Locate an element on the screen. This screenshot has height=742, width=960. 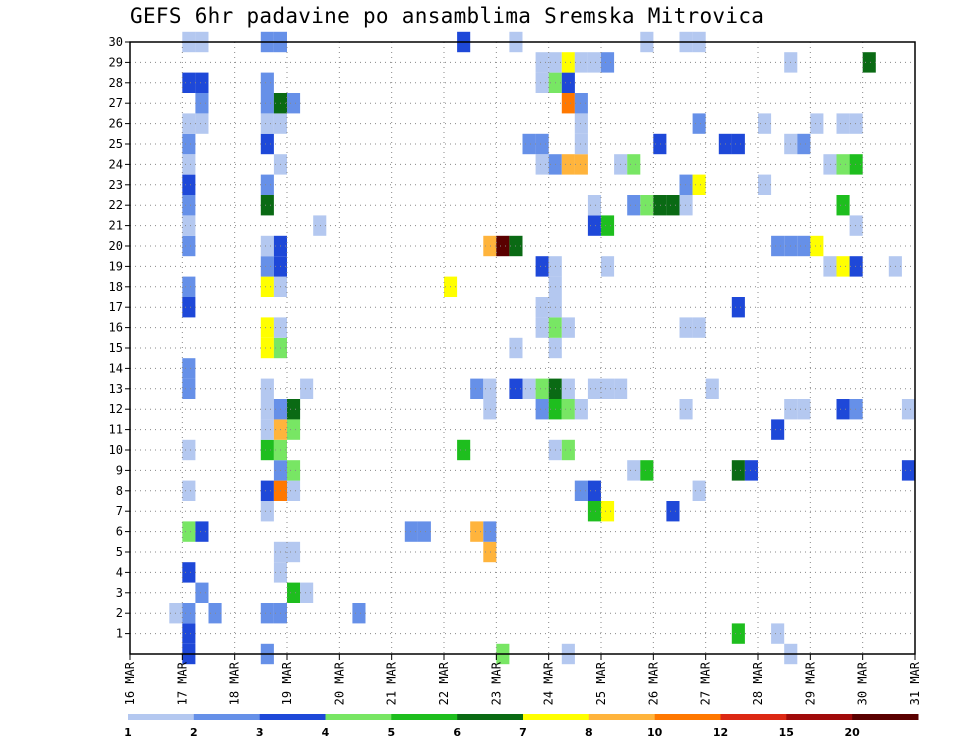
y-tick-label: 17 is located at coordinates (116, 307).